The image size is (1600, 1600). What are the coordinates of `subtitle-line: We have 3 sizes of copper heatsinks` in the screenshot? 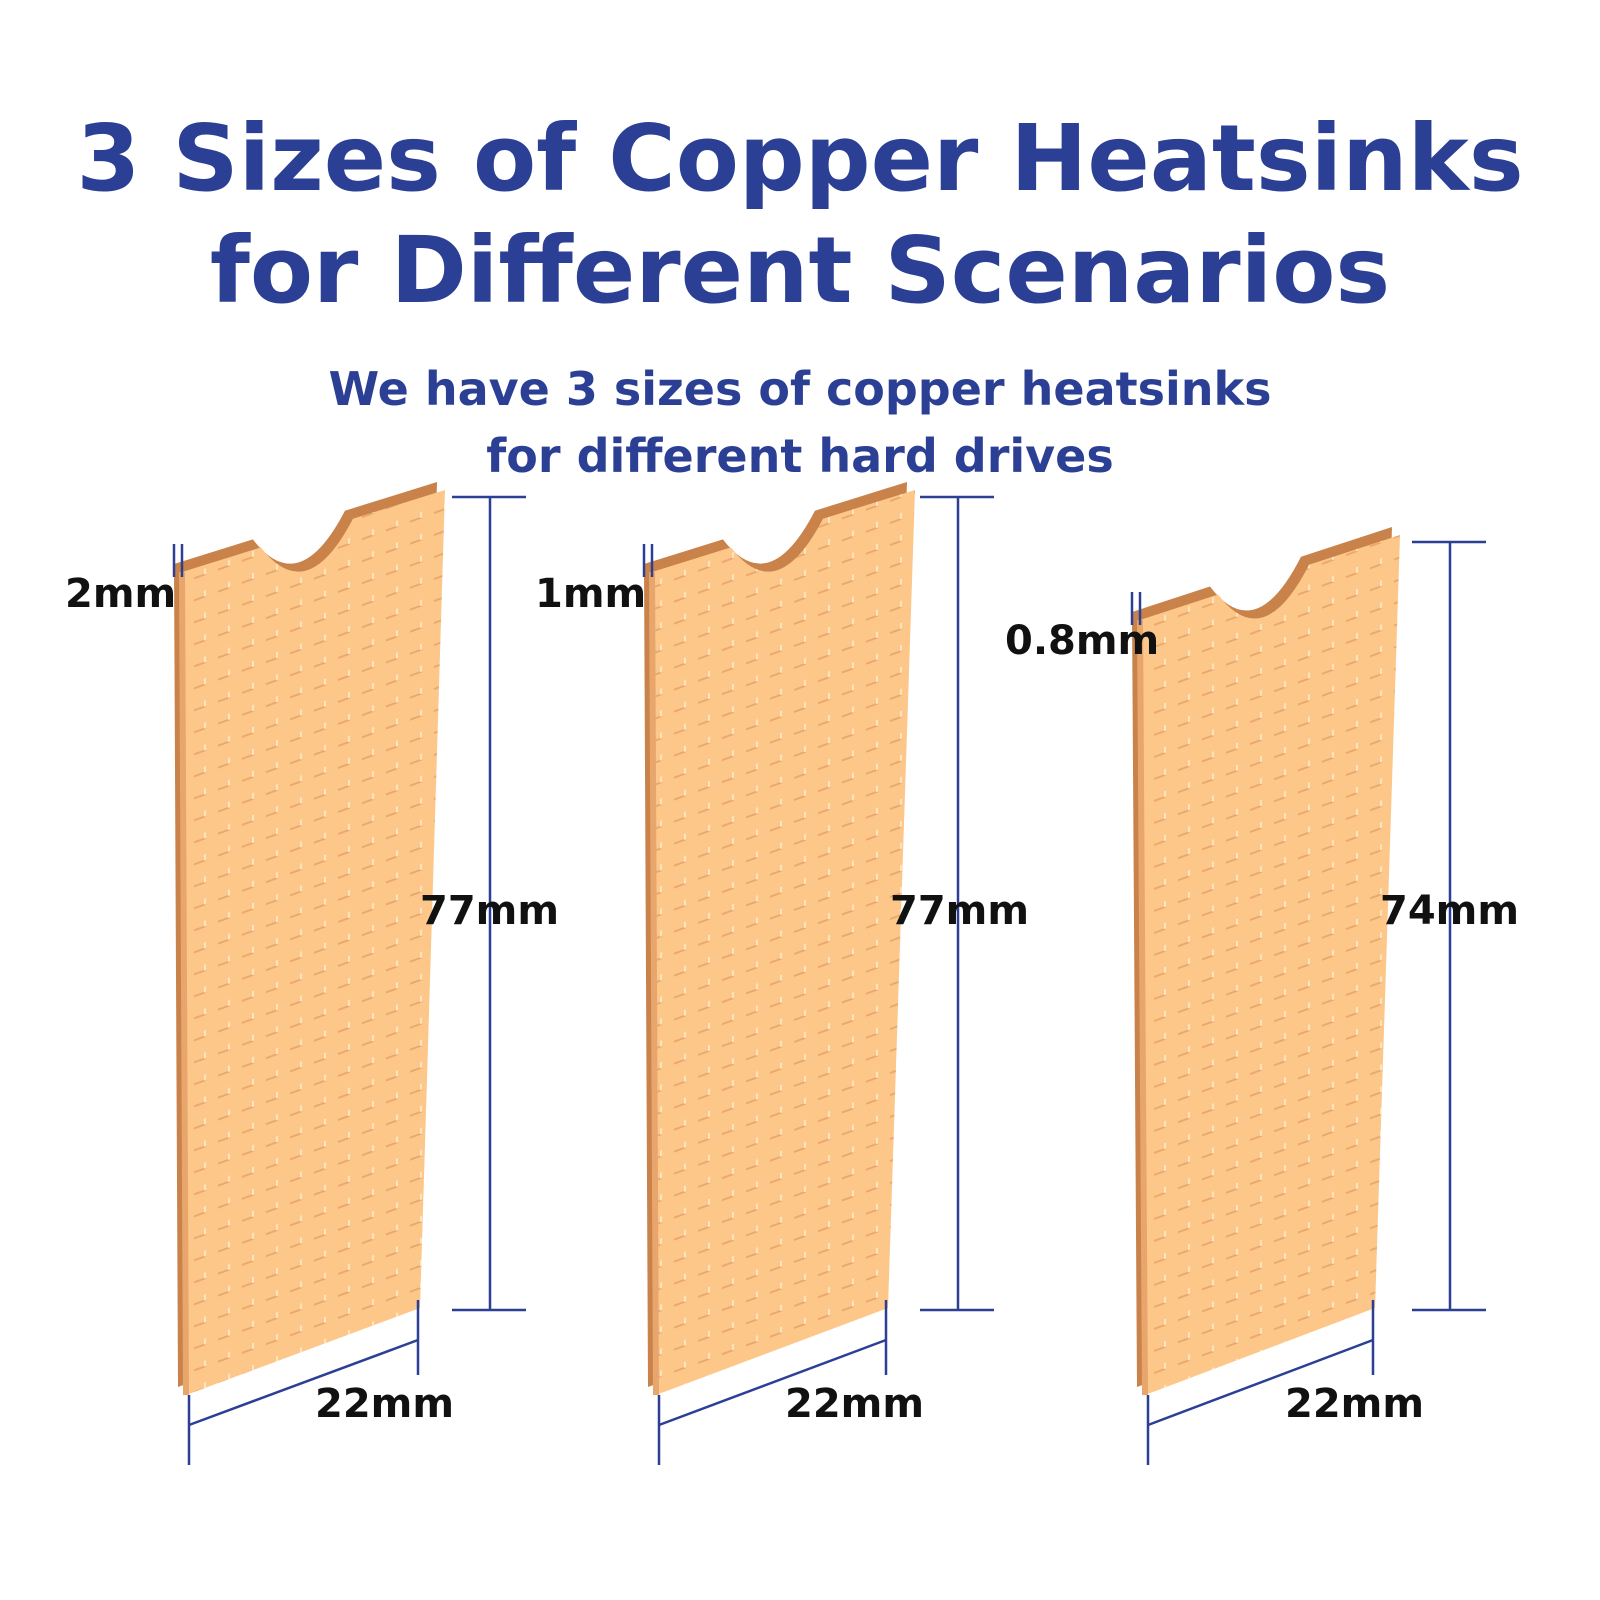 It's located at (800, 389).